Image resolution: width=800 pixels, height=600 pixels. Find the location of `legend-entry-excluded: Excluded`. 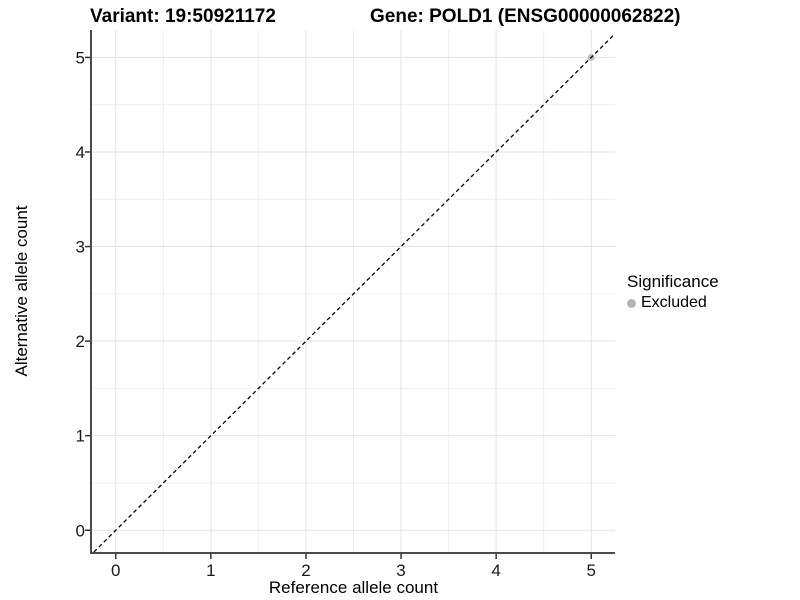

legend-entry-excluded: Excluded is located at coordinates (673, 303).